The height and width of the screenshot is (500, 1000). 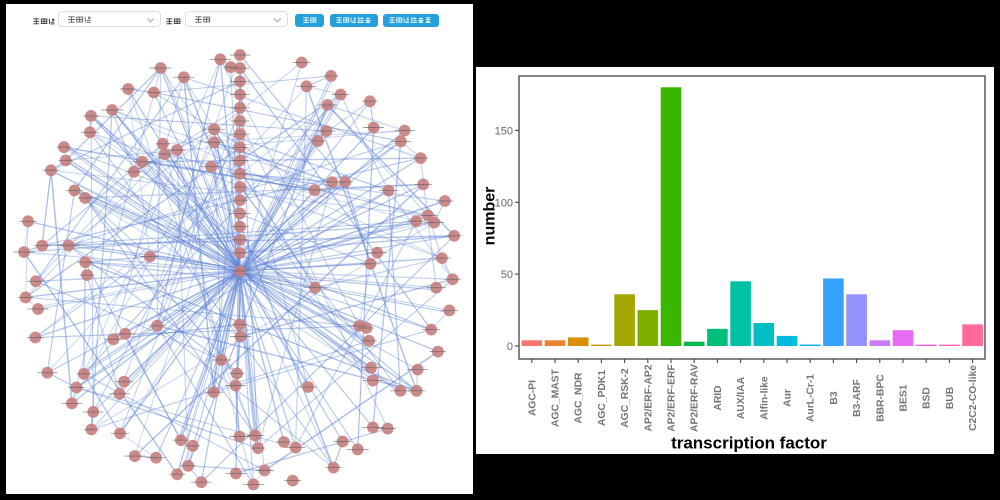 I want to click on svg-text: AP2/ERF-RAV, so click(x=695, y=398).